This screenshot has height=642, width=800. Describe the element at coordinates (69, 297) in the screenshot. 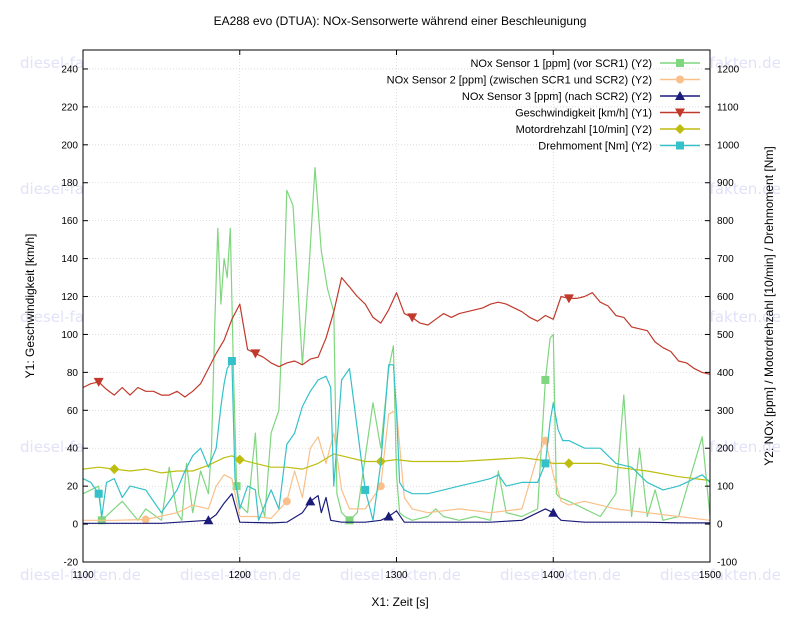

I see `y1-tick-label: 120` at that location.